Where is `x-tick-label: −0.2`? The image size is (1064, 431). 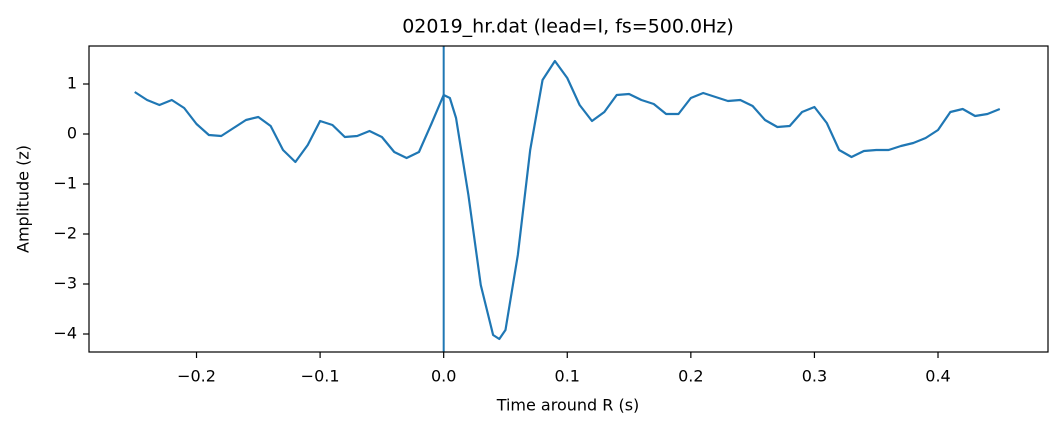
x-tick-label: −0.2 is located at coordinates (196, 376).